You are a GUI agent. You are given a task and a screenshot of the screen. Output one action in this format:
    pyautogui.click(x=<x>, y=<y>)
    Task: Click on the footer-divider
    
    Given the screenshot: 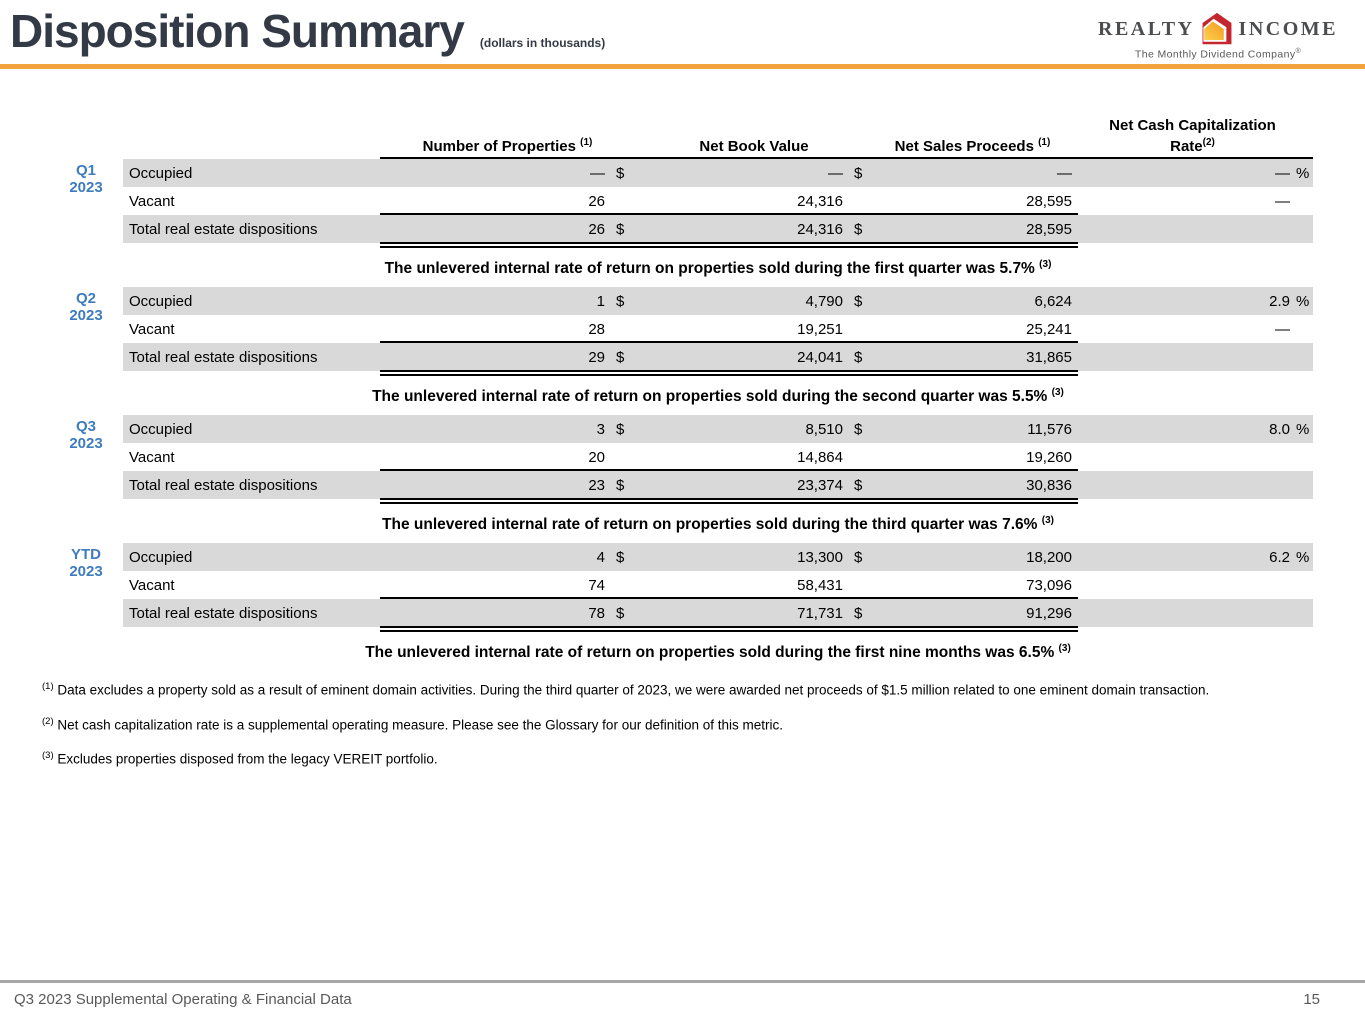 What is the action you would take?
    pyautogui.click(x=682, y=981)
    